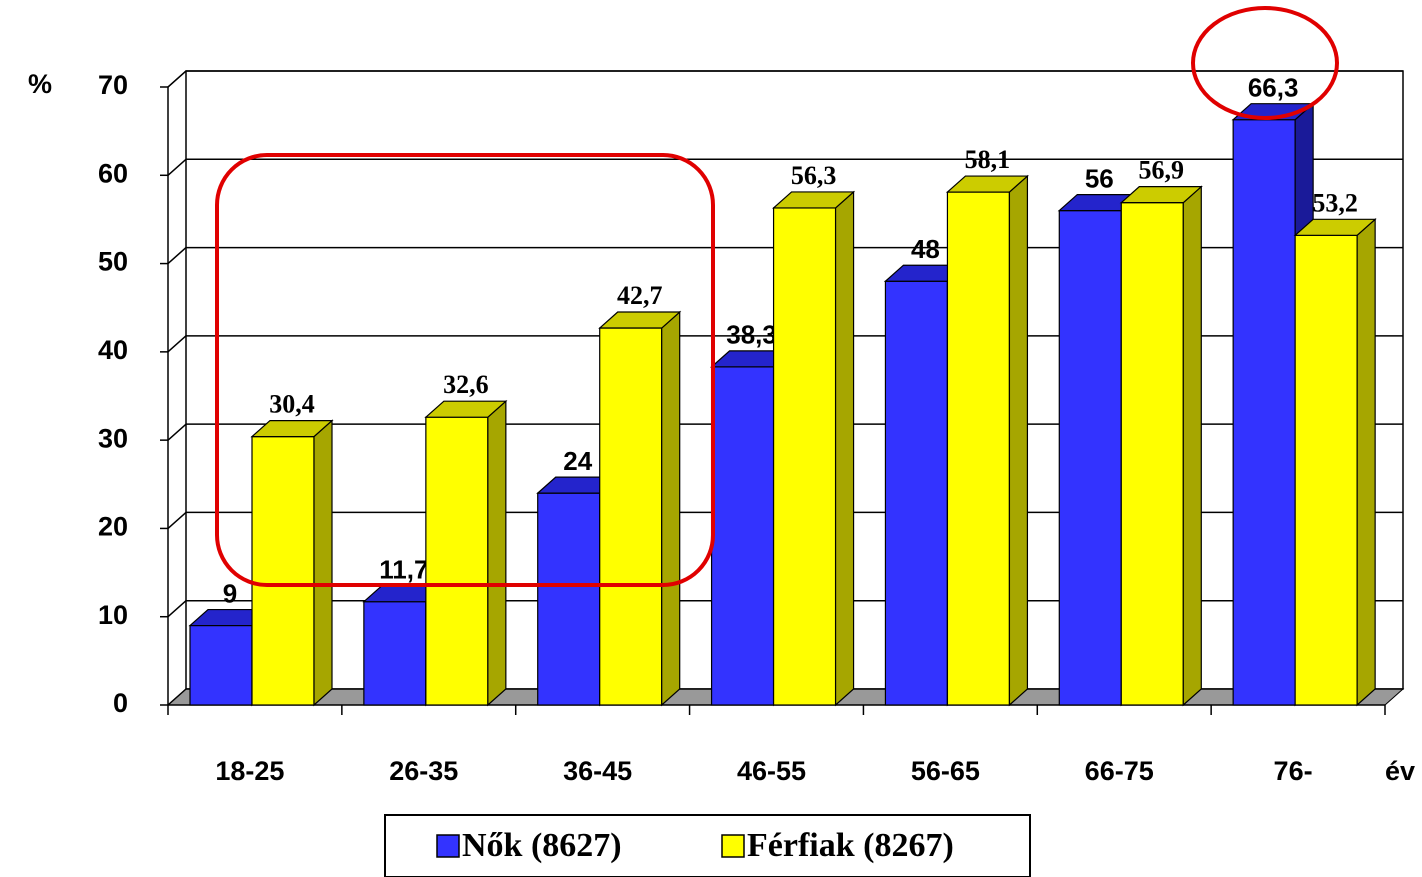 Image resolution: width=1422 pixels, height=877 pixels. What do you see at coordinates (751, 335) in the screenshot?
I see `value-label: 38,3` at bounding box center [751, 335].